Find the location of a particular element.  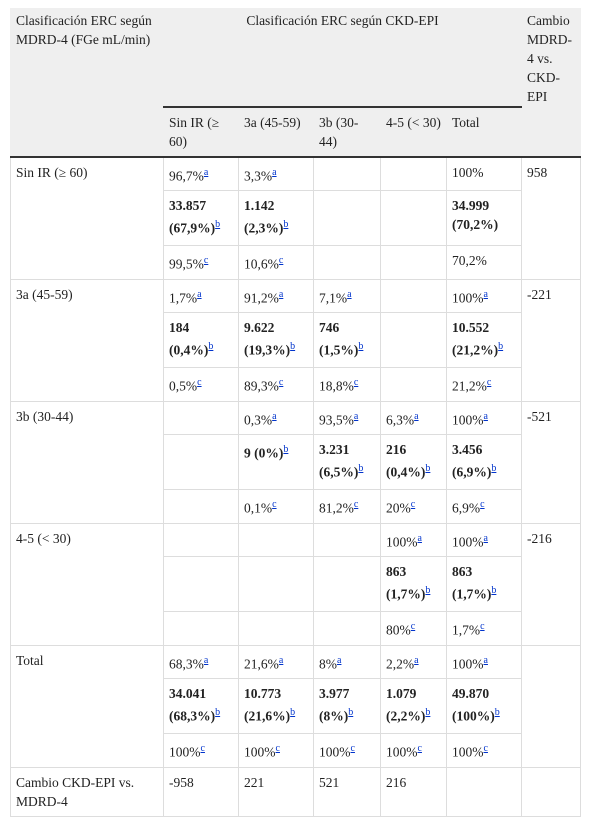

cell-text: 91,2% is located at coordinates (261, 297).